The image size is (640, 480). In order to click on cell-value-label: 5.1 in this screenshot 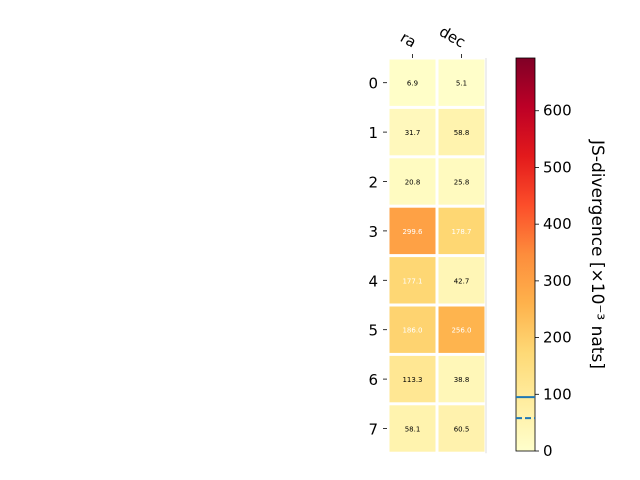, I will do `click(461, 84)`.